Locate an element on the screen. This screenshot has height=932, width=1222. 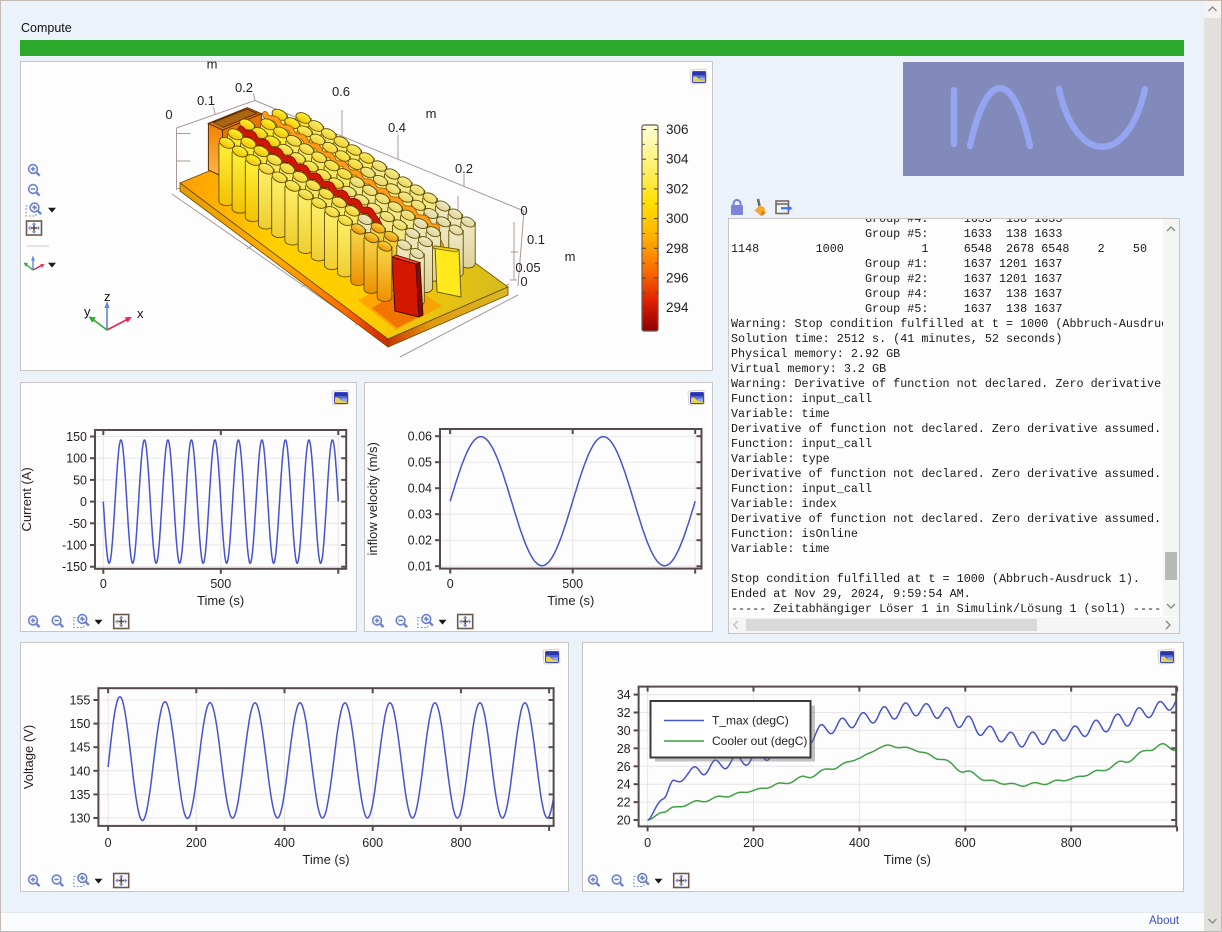
svg-text: 0.4 is located at coordinates (397, 127).